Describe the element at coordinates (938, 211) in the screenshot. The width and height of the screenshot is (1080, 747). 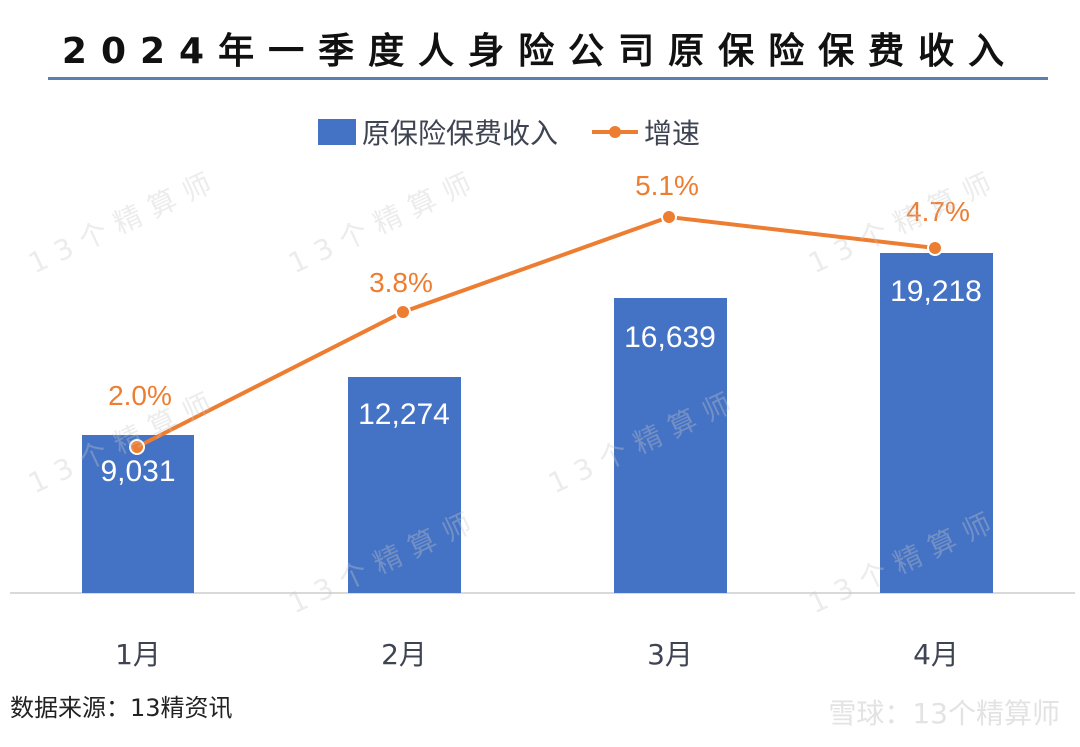
I see `growth-value-label: 4.7%` at that location.